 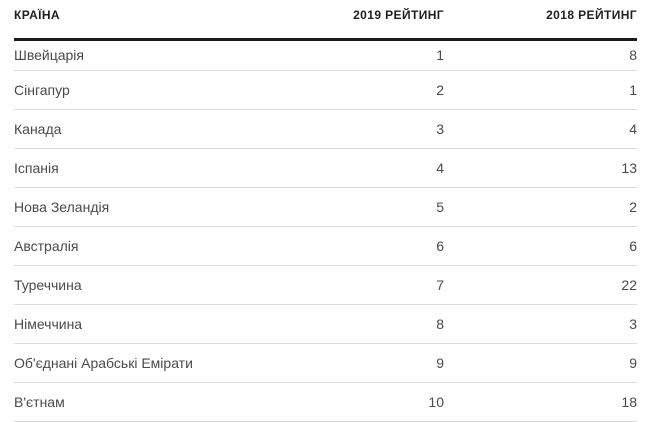 I want to click on table-row: Австралія 6 6, so click(x=325, y=246).